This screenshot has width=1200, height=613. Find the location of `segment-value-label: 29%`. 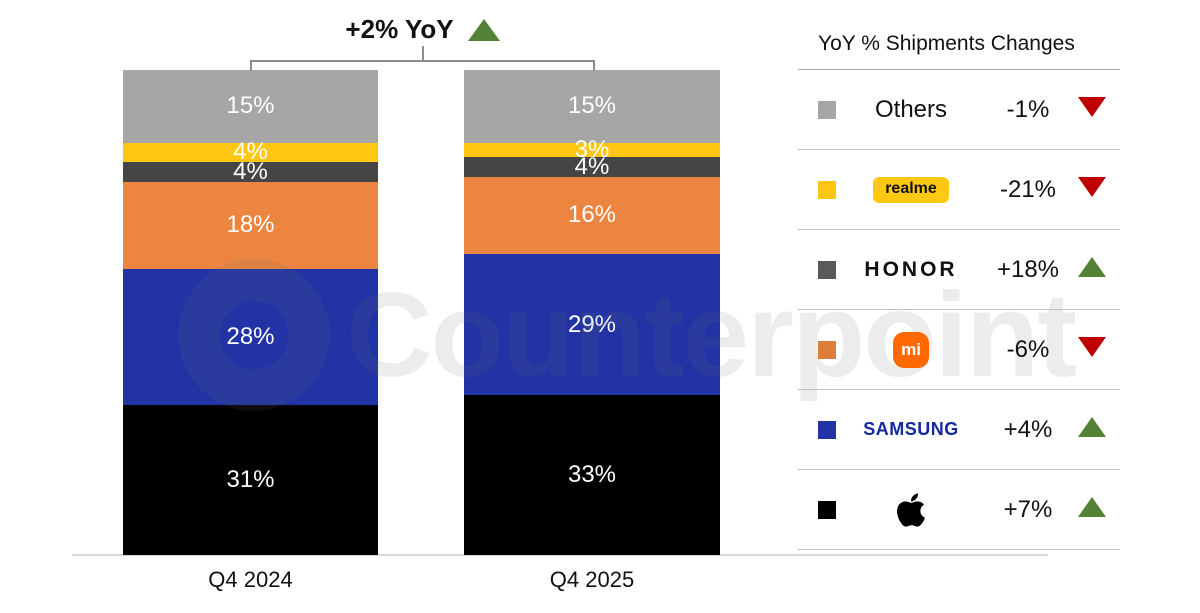

segment-value-label: 29% is located at coordinates (592, 324).